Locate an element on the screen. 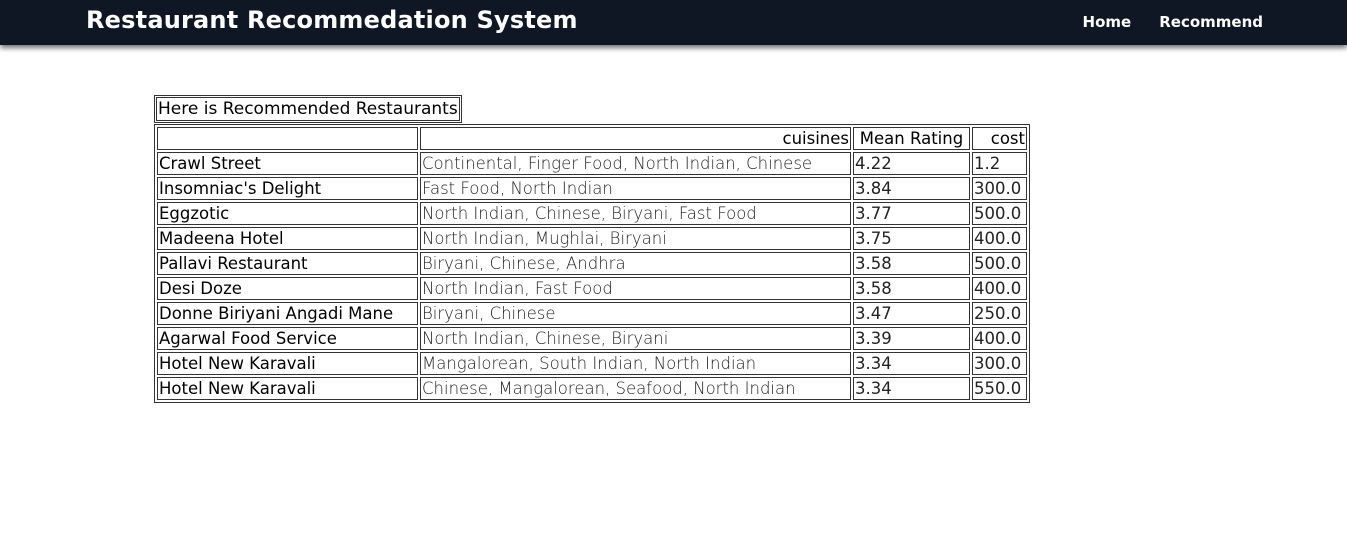 Image resolution: width=1347 pixels, height=549 pixels. restaurant-name-cell: Madeena Hotel is located at coordinates (287, 238).